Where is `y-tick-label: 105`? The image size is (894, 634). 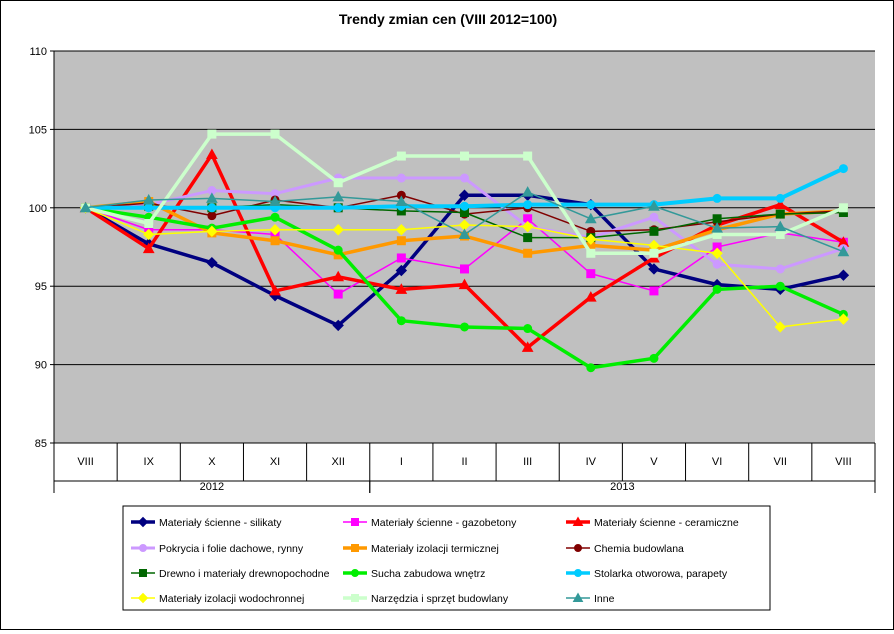 y-tick-label: 105 is located at coordinates (38, 130).